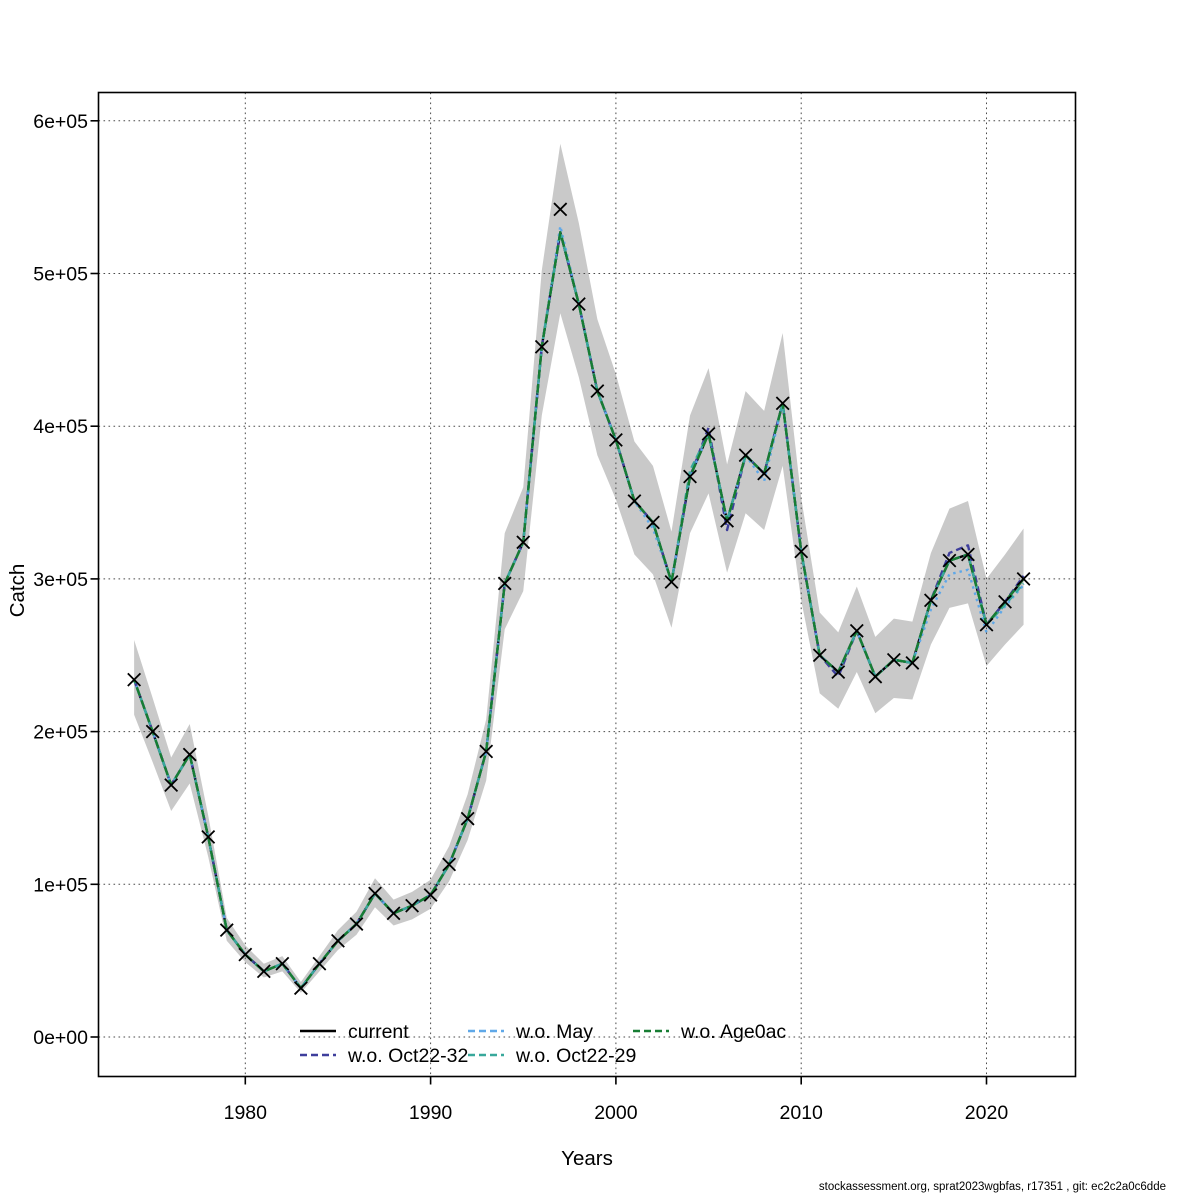 This screenshot has width=1200, height=1200. Describe the element at coordinates (733, 1032) in the screenshot. I see `legend-label-w-o-age0ac: w.o. Age0ac` at that location.